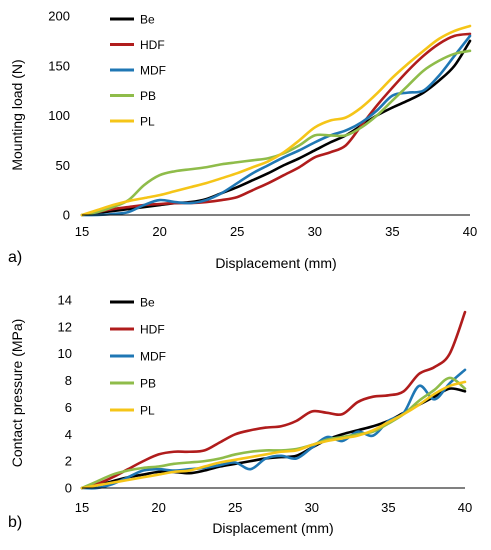 The height and width of the screenshot is (550, 491). I want to click on panel-b-x-tick-label: 20, so click(158, 507).